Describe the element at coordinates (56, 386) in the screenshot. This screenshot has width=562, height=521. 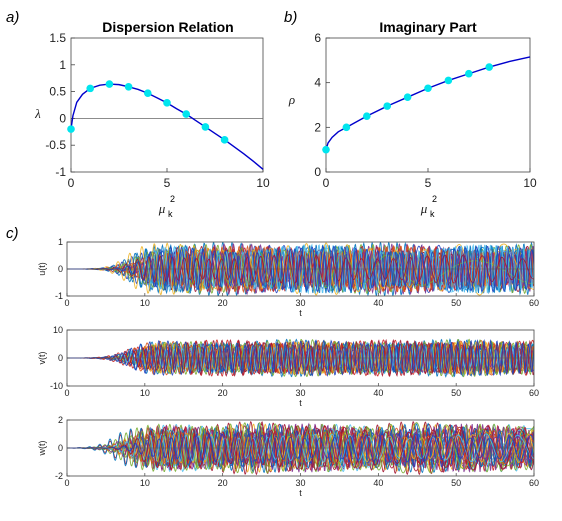
I see `y-tick-label: -10` at that location.